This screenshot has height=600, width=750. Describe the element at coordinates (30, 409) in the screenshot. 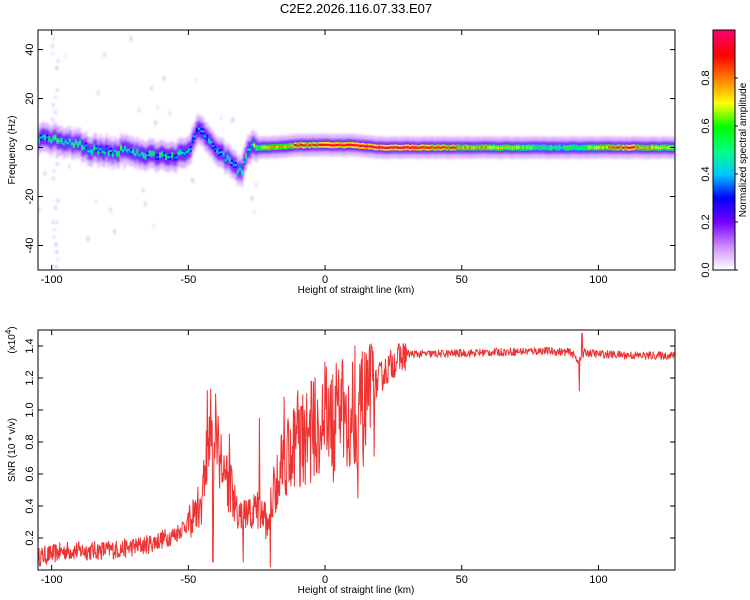

I see `snr-y-tick-label: 1.0` at that location.